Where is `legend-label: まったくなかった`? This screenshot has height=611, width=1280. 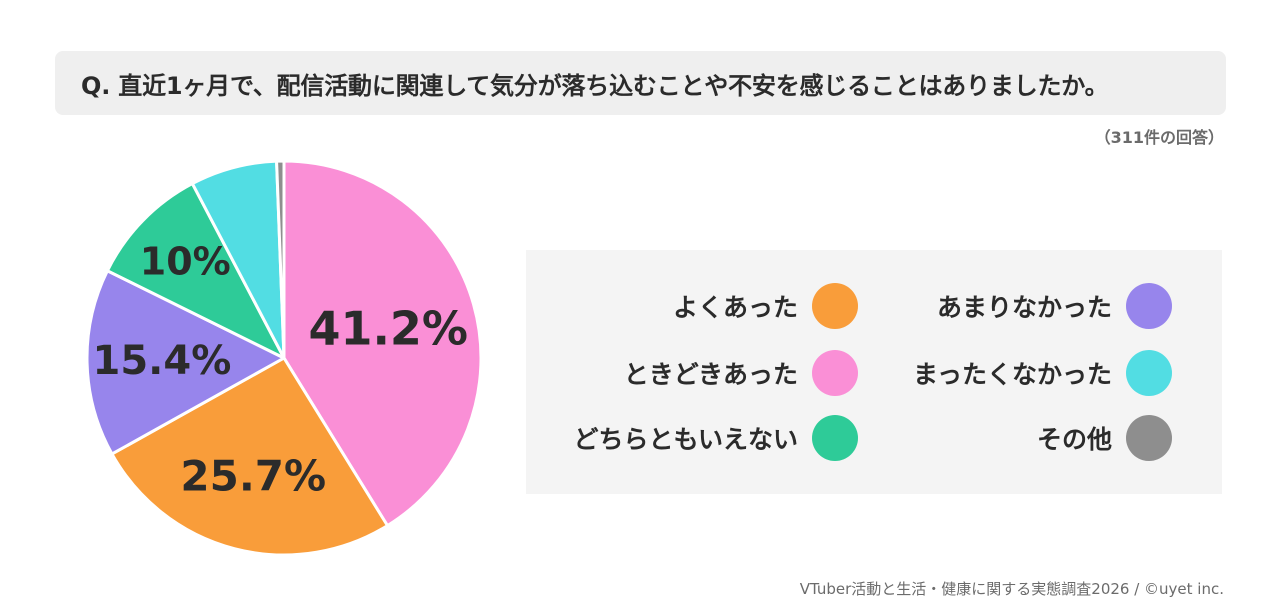
legend-label: まったくなかった is located at coordinates (1012, 374).